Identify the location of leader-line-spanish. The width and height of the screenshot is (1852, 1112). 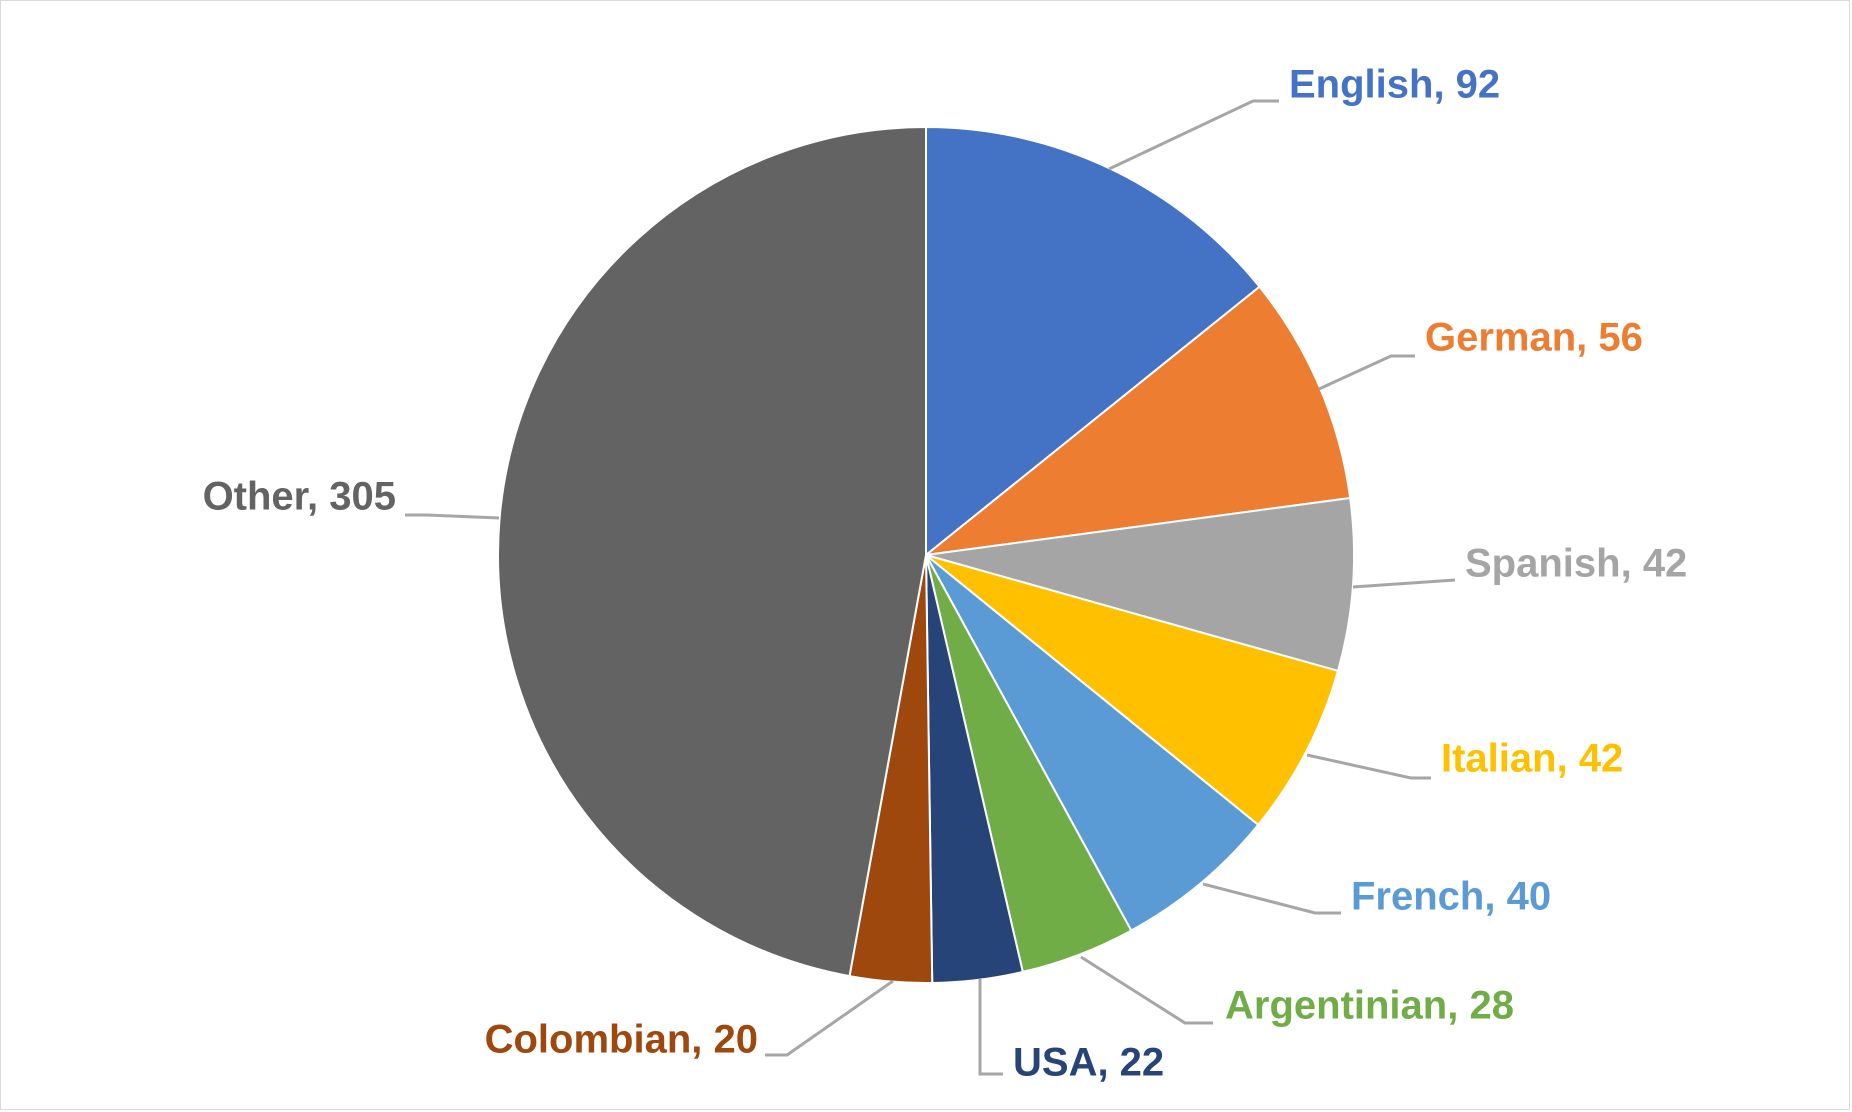
(1404, 583).